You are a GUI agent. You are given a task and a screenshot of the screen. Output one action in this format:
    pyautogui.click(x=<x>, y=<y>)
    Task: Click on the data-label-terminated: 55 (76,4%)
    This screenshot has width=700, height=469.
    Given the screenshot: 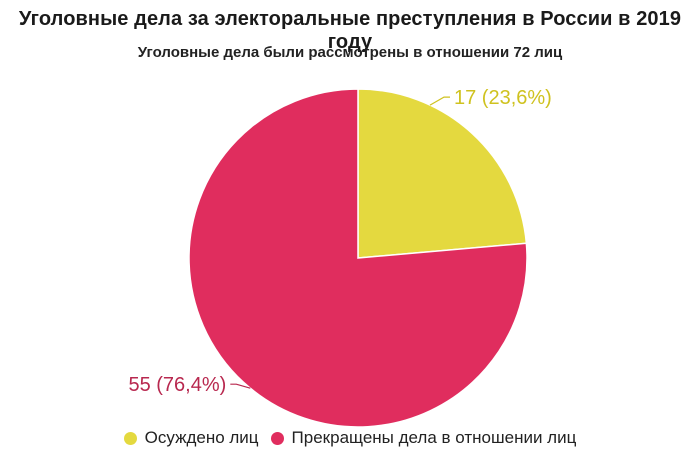 What is the action you would take?
    pyautogui.click(x=177, y=385)
    